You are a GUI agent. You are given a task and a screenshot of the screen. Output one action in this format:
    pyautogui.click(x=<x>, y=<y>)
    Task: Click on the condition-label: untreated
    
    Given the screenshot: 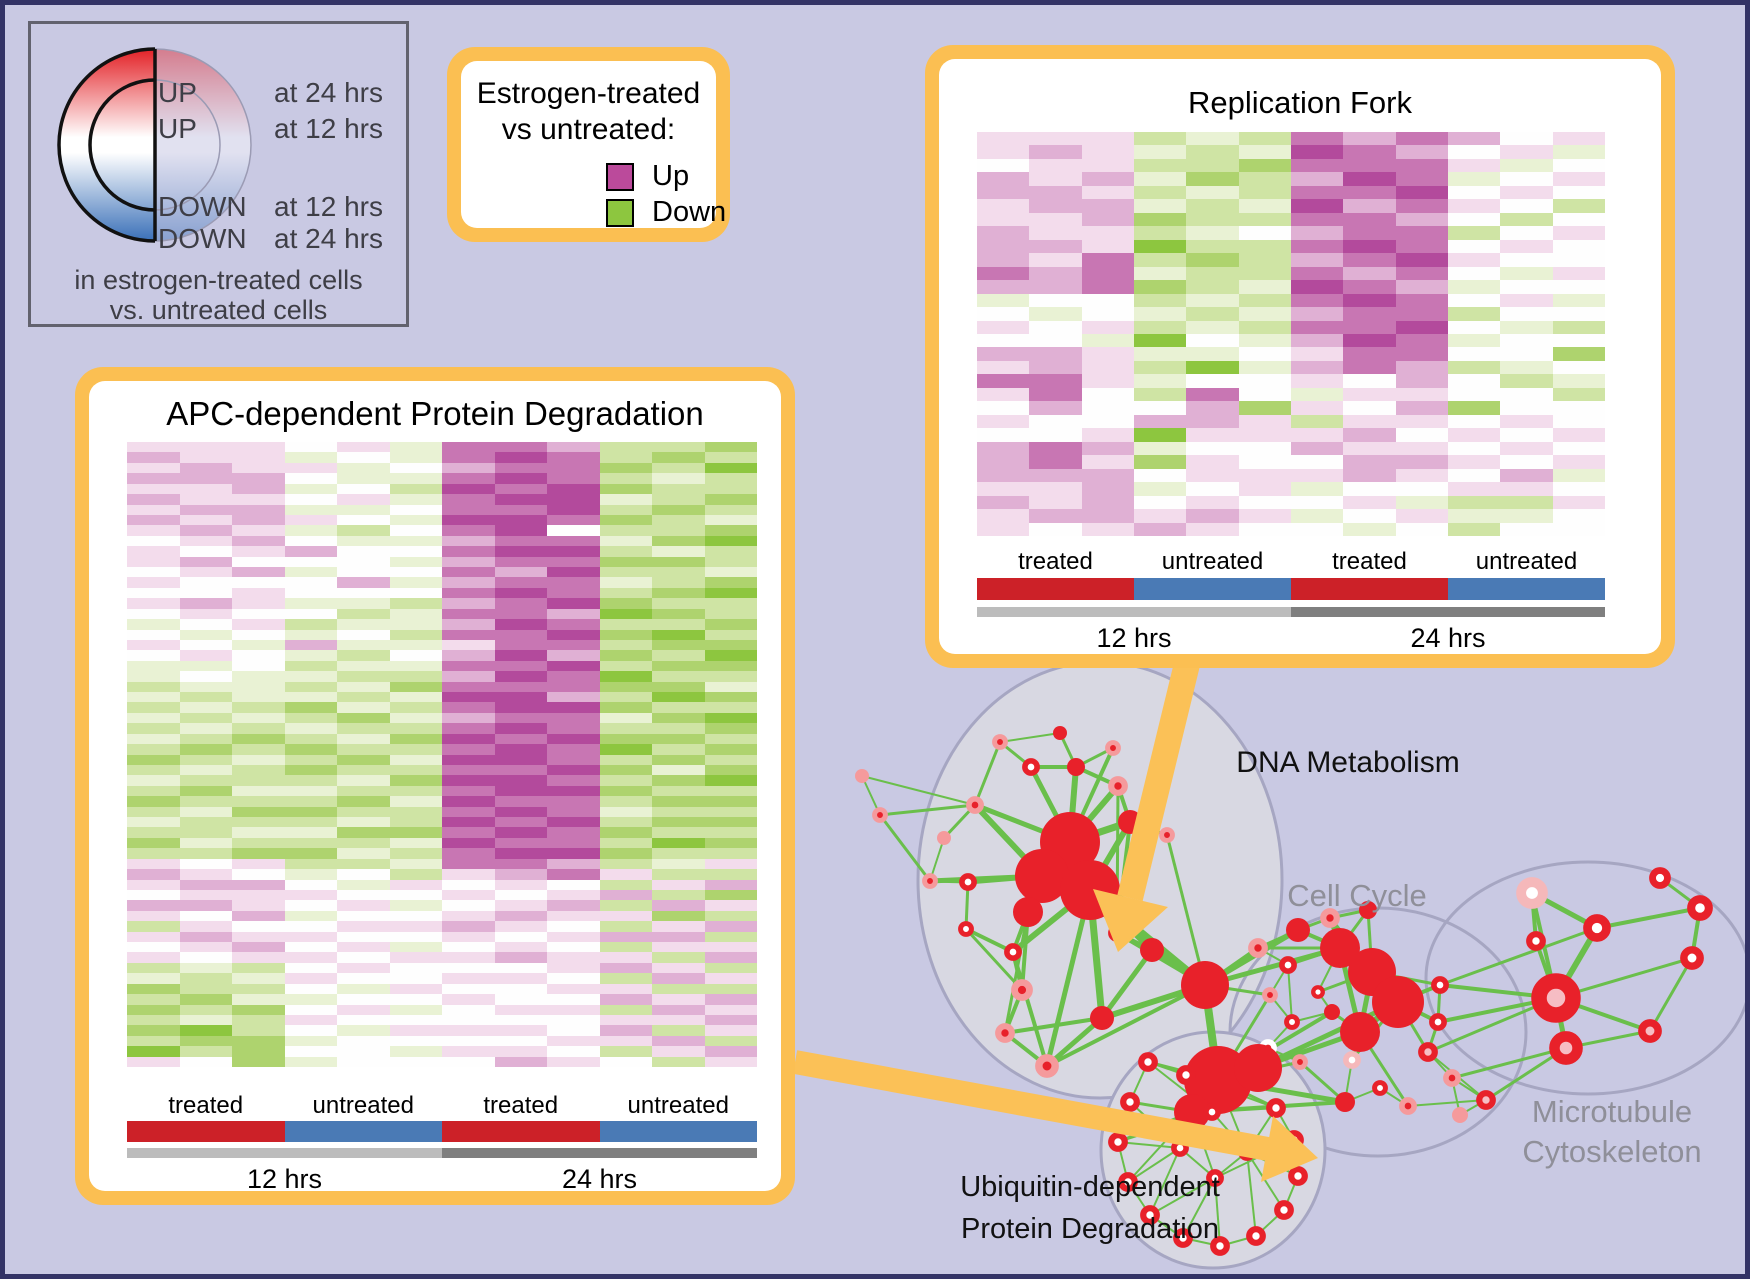 What is the action you would take?
    pyautogui.click(x=363, y=1105)
    